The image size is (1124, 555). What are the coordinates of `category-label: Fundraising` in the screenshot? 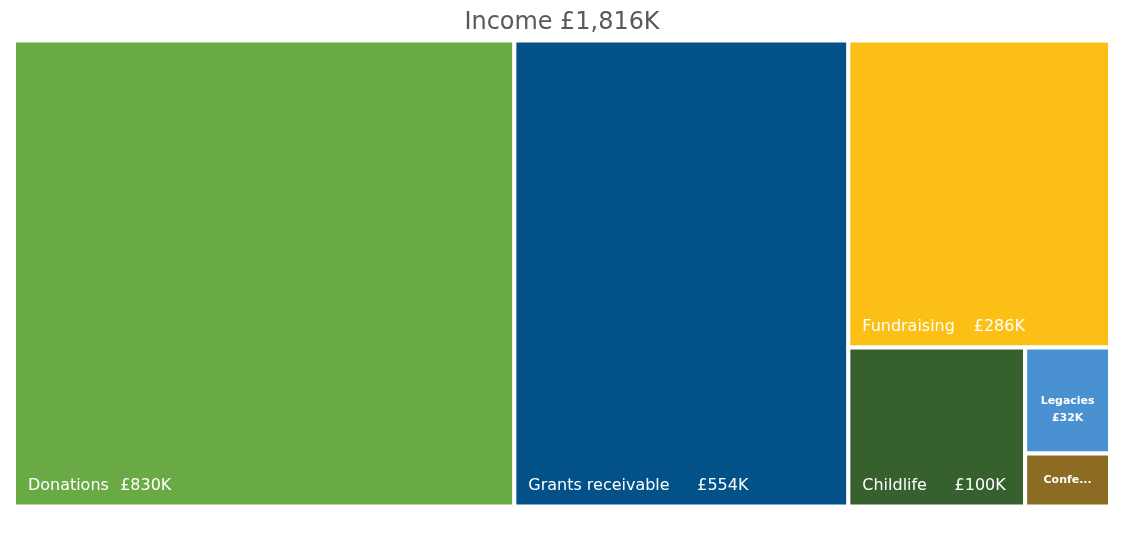 It's located at (908, 325).